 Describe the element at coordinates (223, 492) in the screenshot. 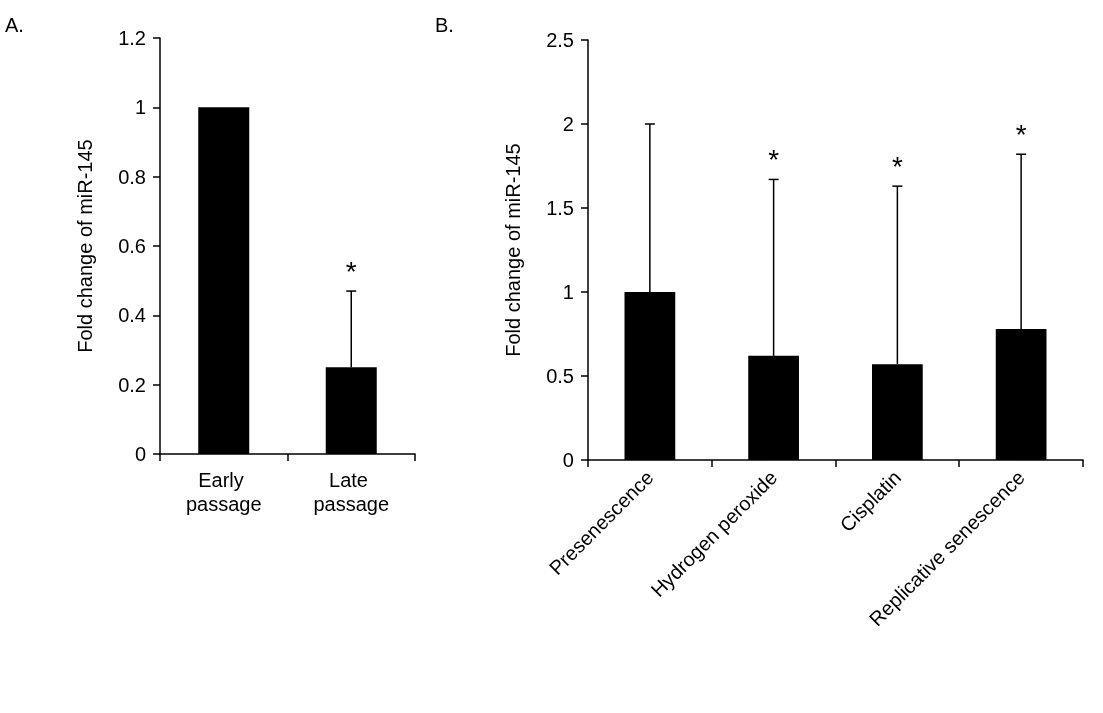

I see `x-tick-label: Early passage` at that location.